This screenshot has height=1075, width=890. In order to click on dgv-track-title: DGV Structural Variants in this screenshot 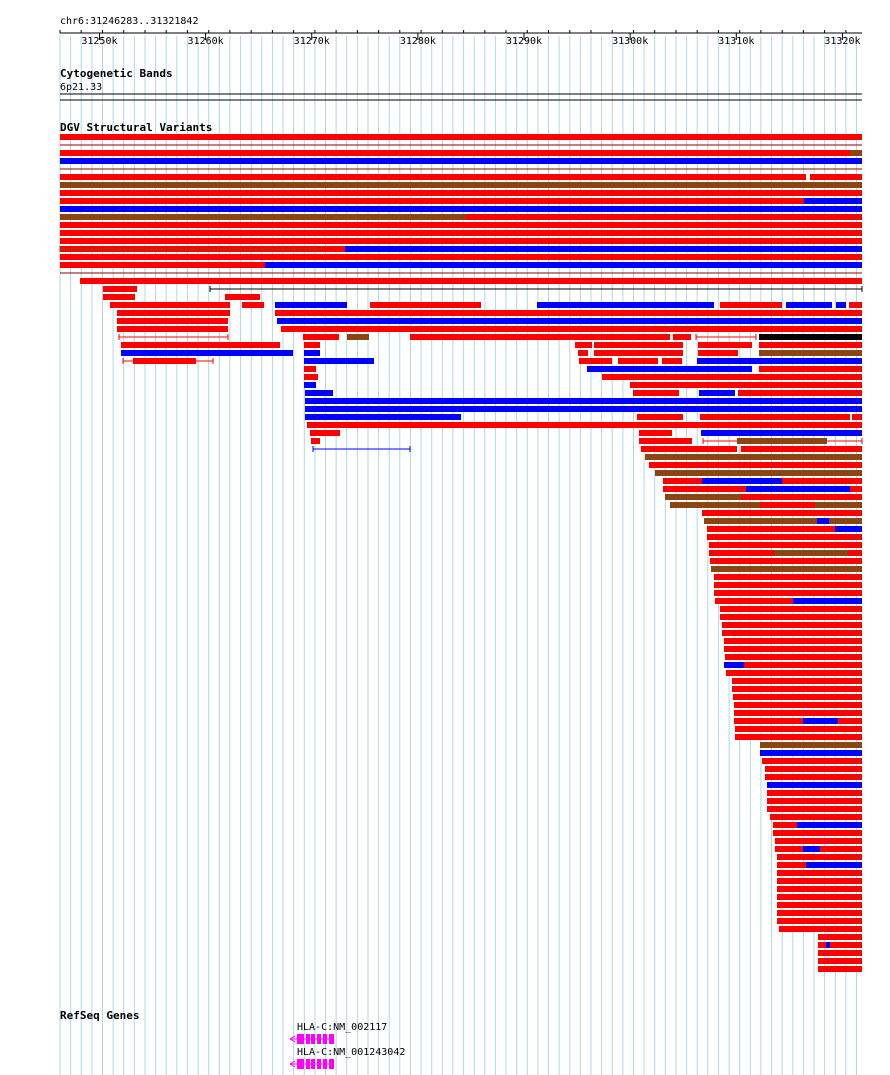, I will do `click(136, 127)`.